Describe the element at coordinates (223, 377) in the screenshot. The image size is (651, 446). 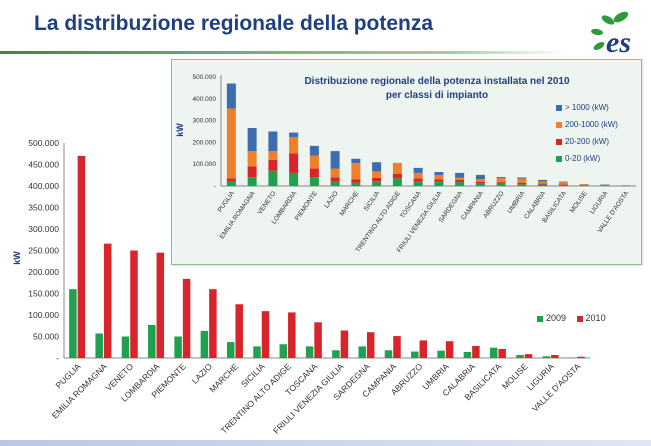
I see `x-tick-label: MARCHE` at that location.